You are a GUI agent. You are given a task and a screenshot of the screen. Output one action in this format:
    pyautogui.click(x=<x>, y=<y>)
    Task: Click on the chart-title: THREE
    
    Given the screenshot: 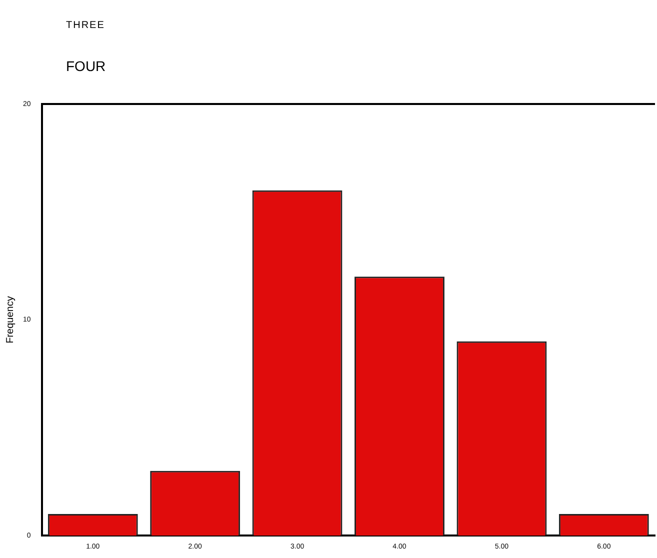 What is the action you would take?
    pyautogui.click(x=85, y=25)
    